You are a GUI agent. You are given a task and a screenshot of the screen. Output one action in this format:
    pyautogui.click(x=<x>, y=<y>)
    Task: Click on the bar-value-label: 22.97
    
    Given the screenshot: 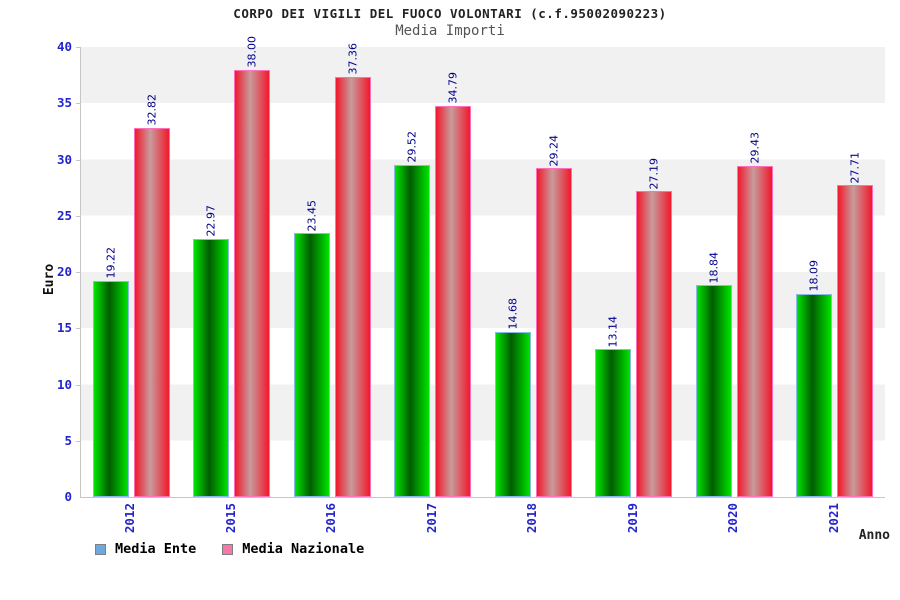 What is the action you would take?
    pyautogui.click(x=211, y=221)
    